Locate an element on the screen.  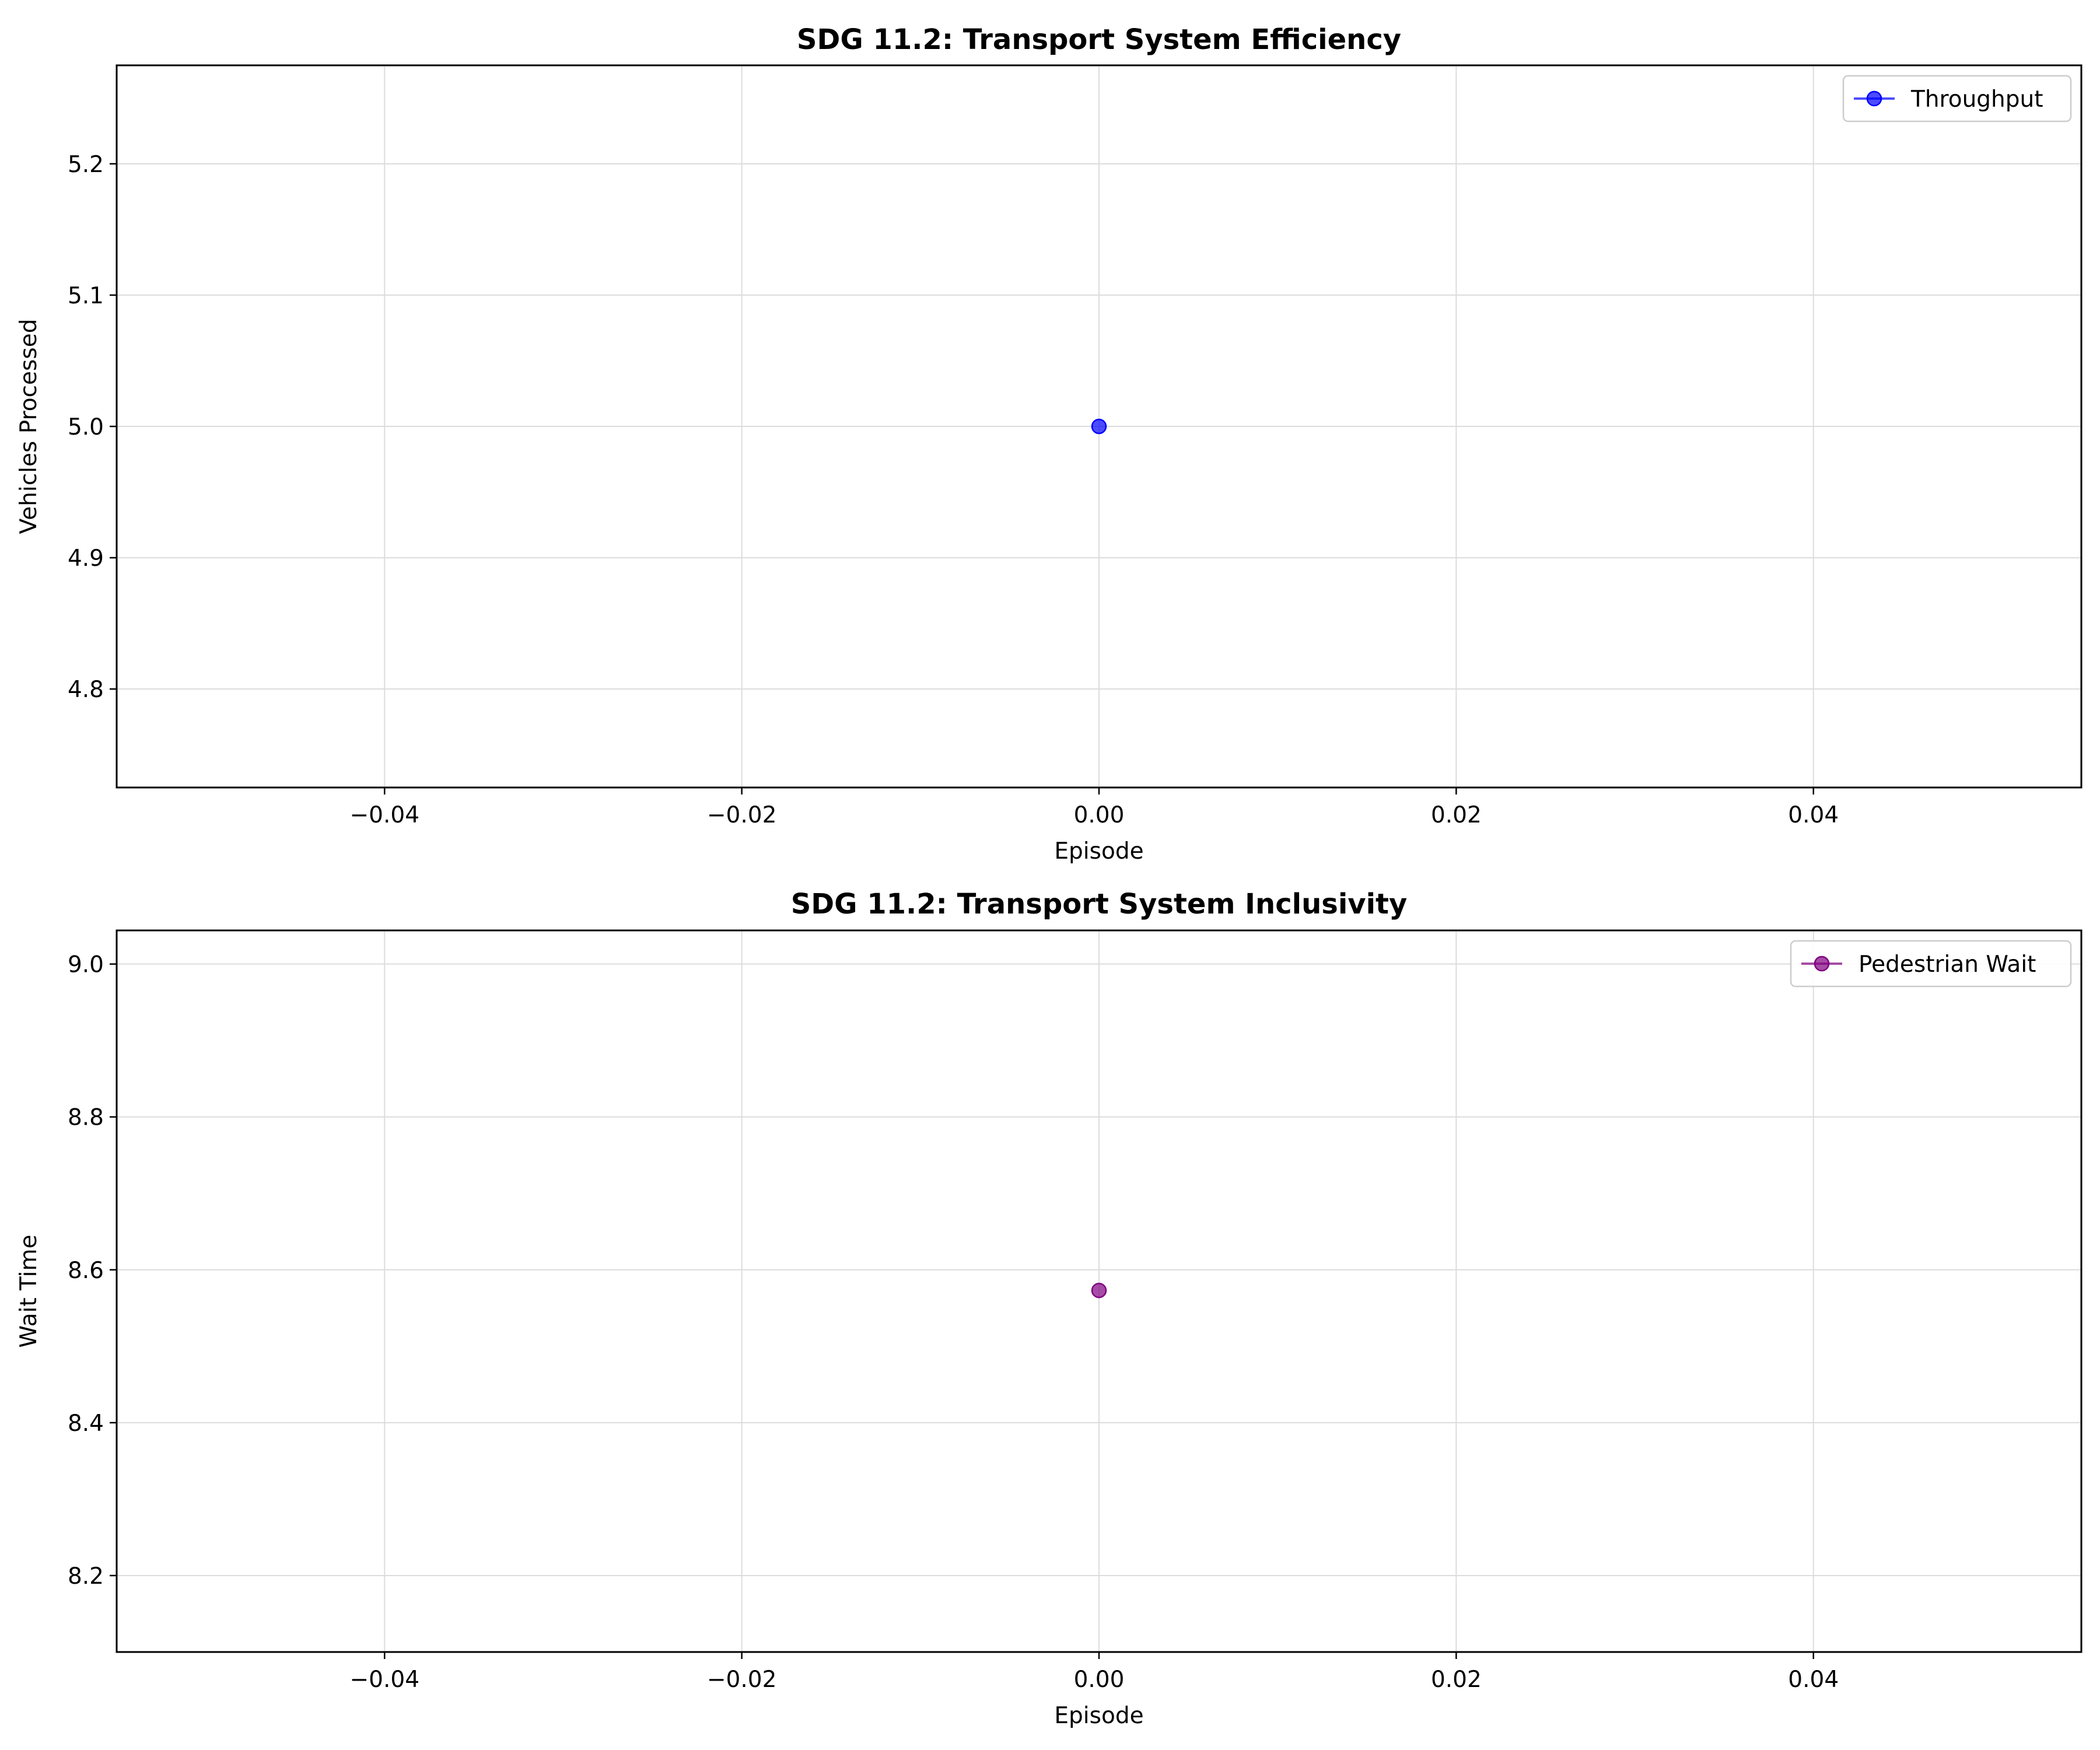
chart-title: SDG 11.2: Transport System Inclusivity is located at coordinates (1099, 904).